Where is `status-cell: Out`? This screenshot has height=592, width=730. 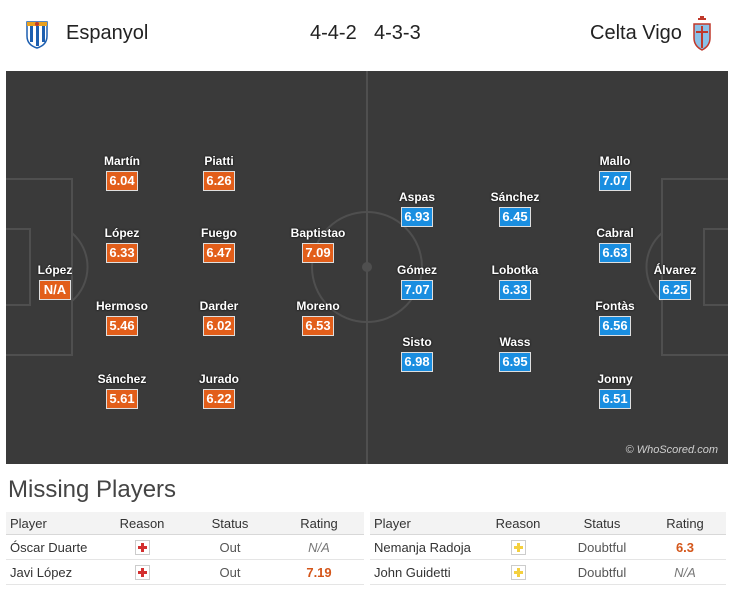
status-cell: Out is located at coordinates (230, 572).